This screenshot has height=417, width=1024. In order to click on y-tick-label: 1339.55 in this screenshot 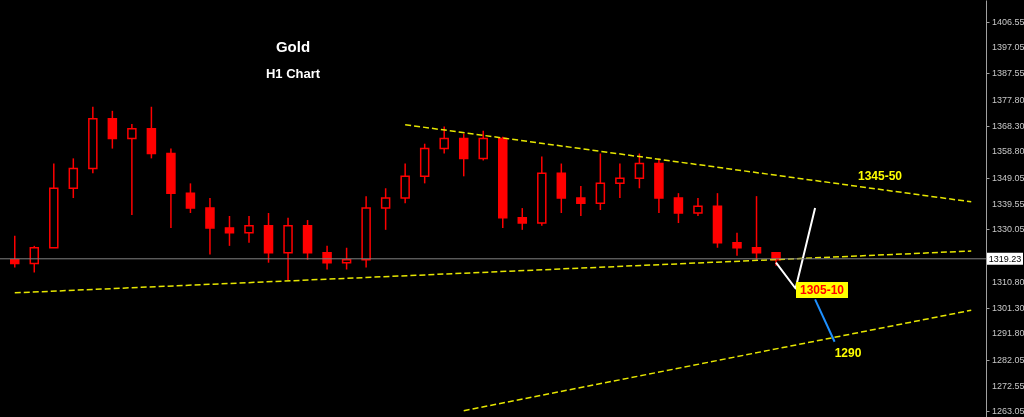, I will do `click(1008, 203)`.